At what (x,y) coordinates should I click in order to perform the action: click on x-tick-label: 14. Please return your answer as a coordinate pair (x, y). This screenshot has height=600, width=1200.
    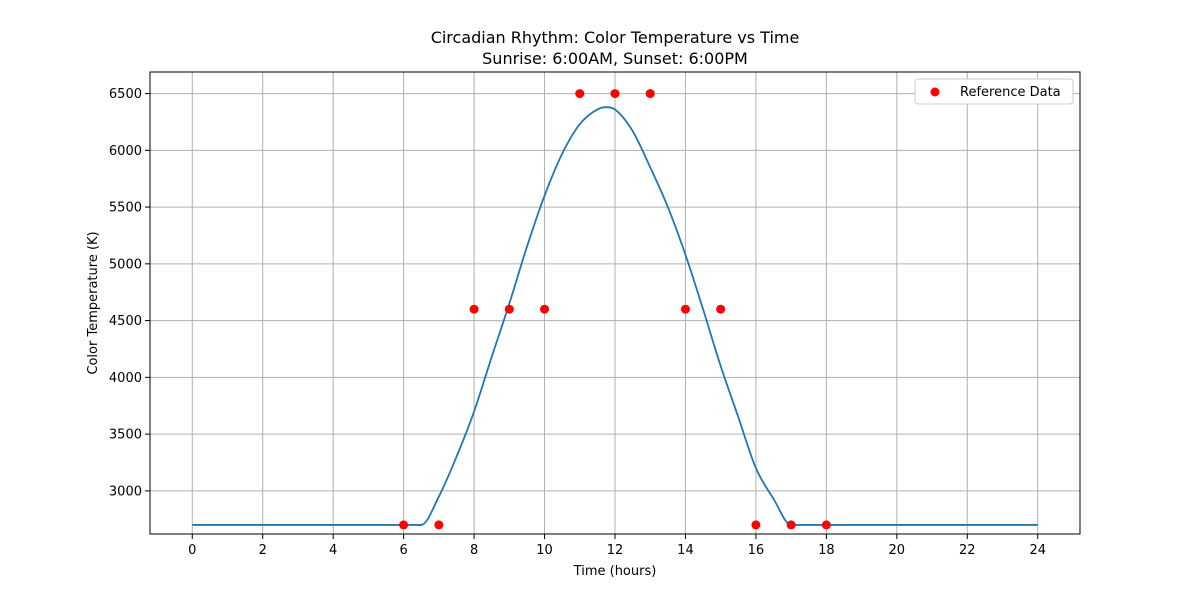
    Looking at the image, I should click on (685, 550).